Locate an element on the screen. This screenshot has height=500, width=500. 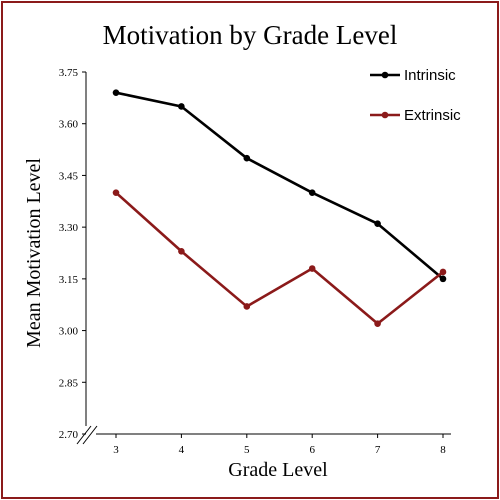
y-axis-label: Mean Motivation Level is located at coordinates (34, 253).